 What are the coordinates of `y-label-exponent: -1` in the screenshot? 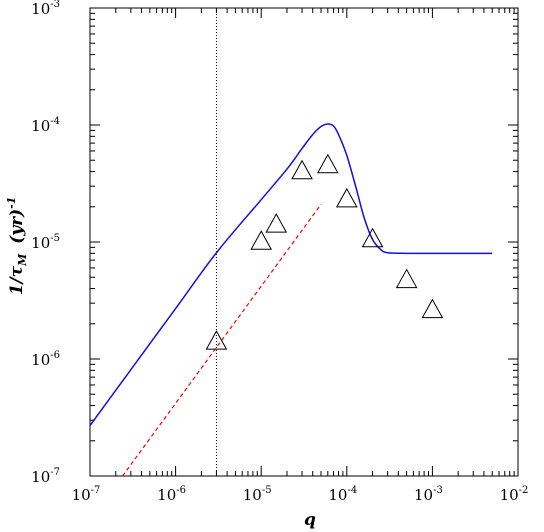 It's located at (11, 203).